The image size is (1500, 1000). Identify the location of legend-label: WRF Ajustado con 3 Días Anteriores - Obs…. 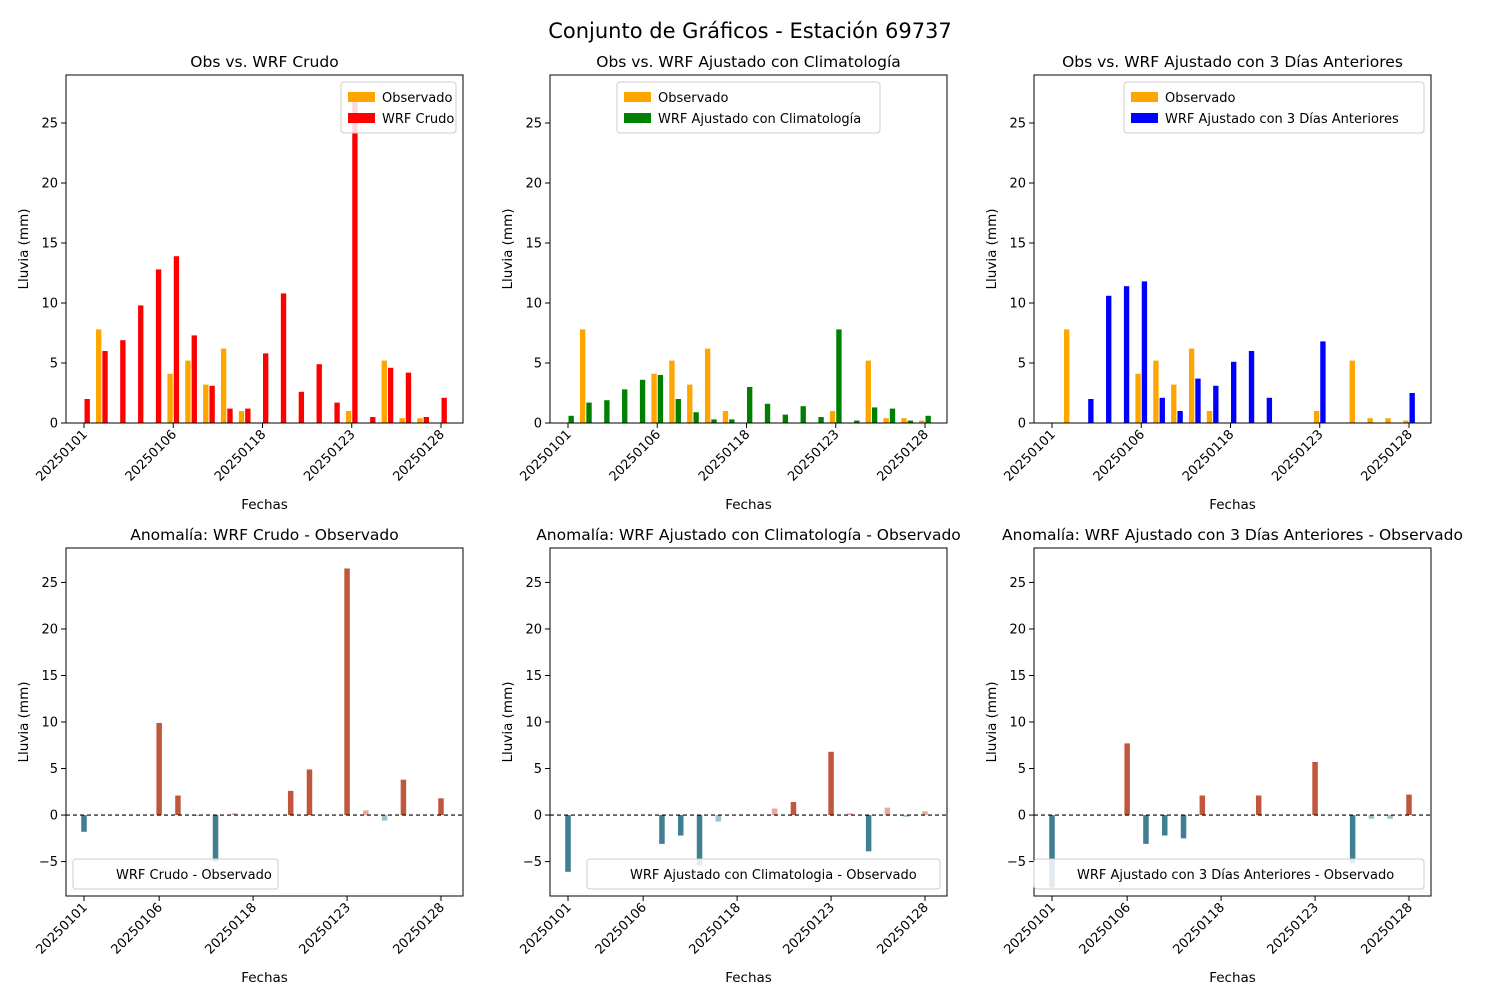
(1235, 875).